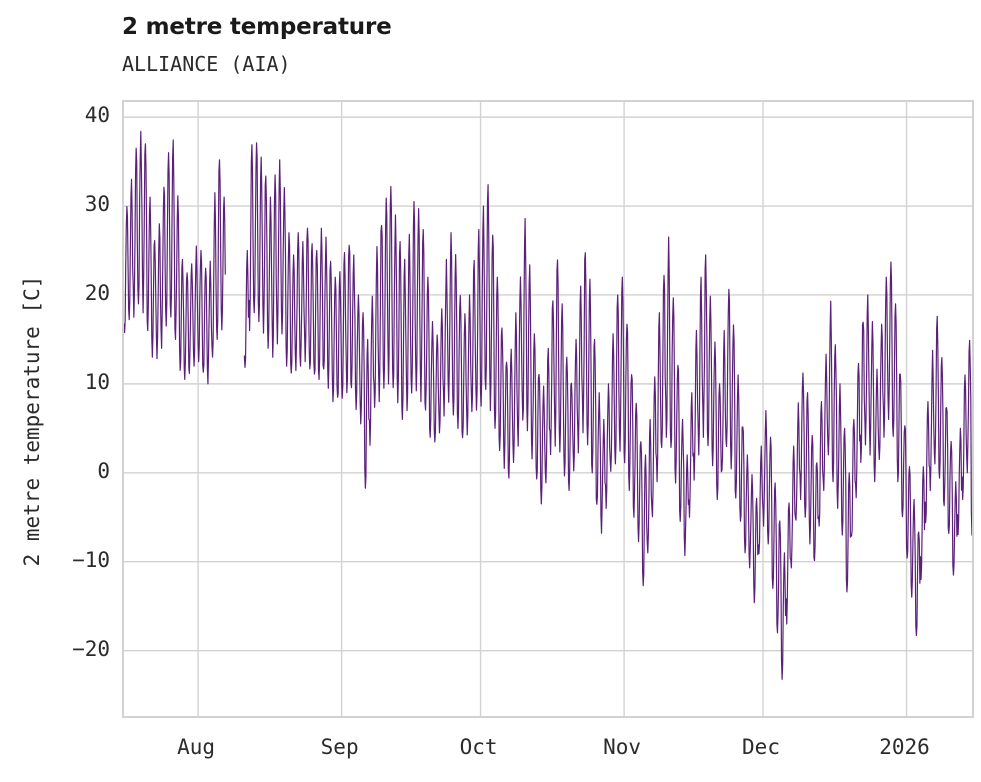  What do you see at coordinates (339, 747) in the screenshot?
I see `x-tick-label: Sep` at bounding box center [339, 747].